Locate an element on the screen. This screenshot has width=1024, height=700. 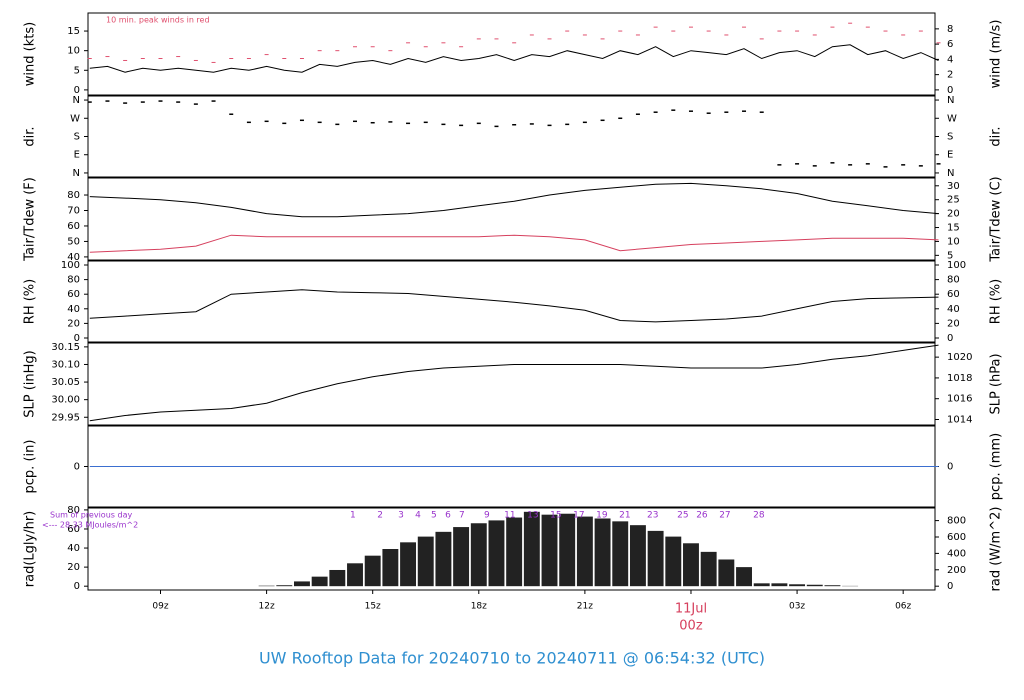
y2-tick-label: 30 is located at coordinates (953, 186).